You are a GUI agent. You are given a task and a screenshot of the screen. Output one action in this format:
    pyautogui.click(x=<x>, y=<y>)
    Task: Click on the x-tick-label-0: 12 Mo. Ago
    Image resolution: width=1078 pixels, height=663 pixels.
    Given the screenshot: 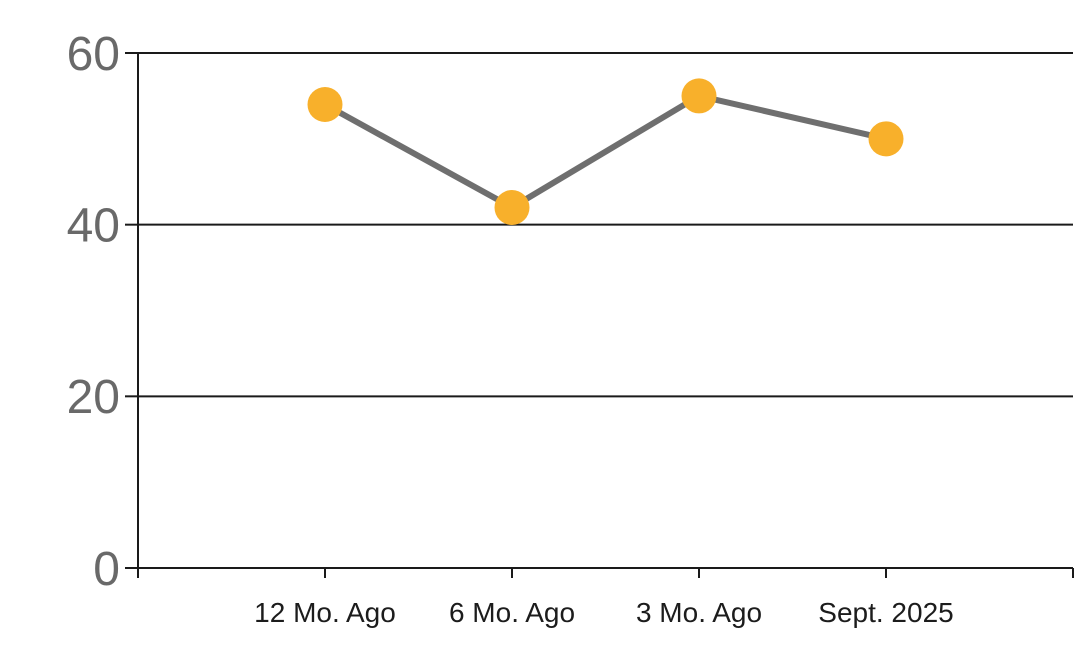 What is the action you would take?
    pyautogui.click(x=325, y=612)
    